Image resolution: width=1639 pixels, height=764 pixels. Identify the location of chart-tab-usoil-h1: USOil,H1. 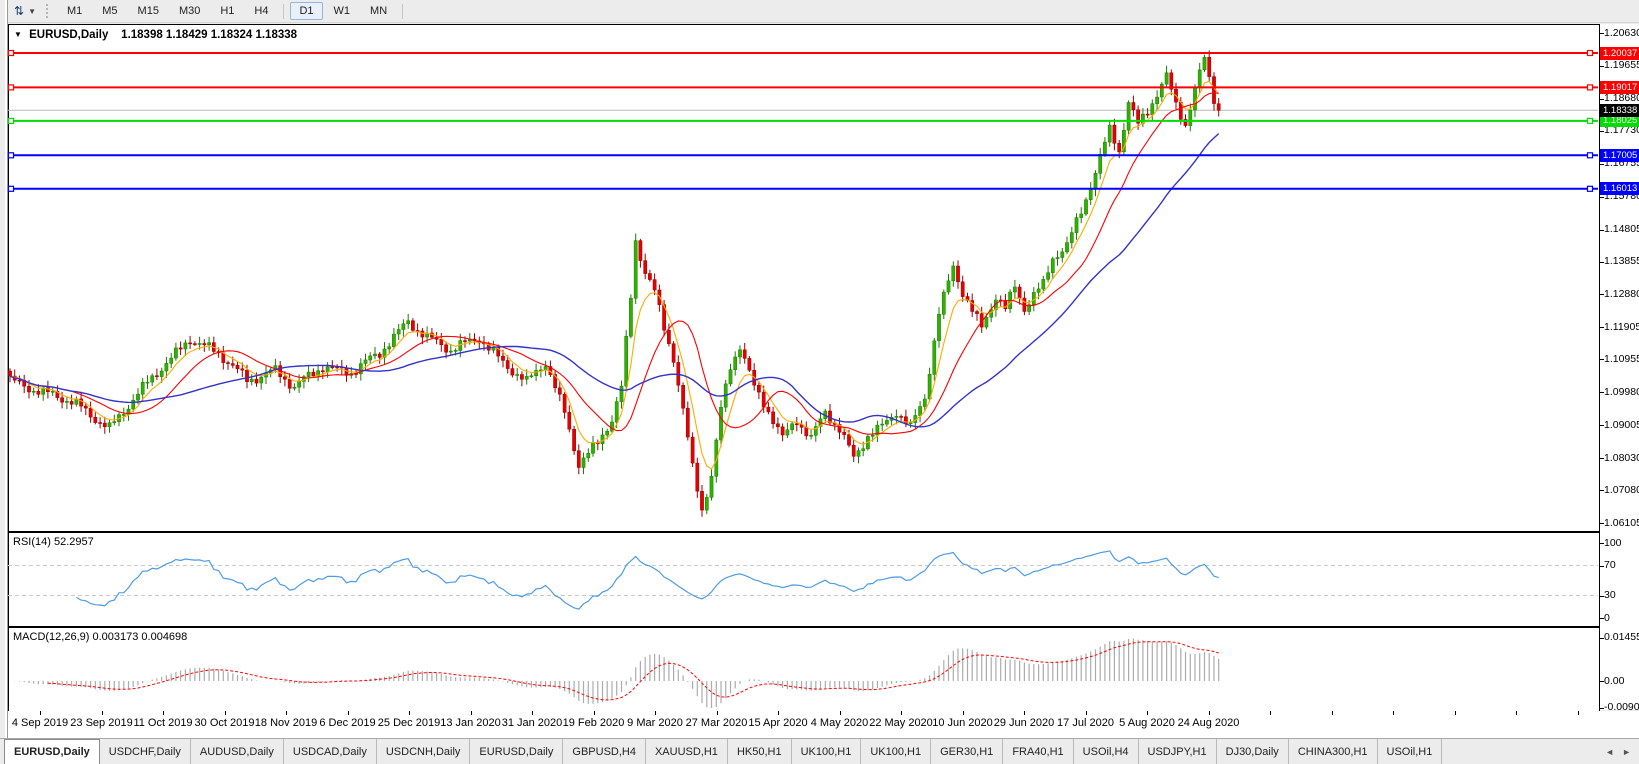
(1410, 751).